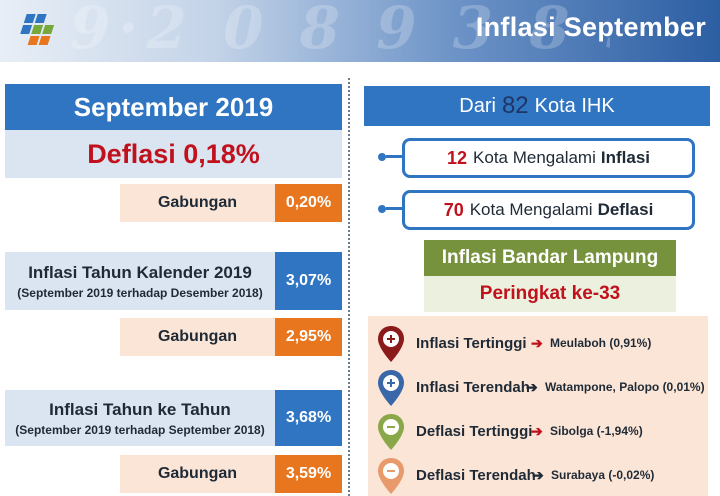  Describe the element at coordinates (308, 281) in the screenshot. I see `calendar-inflation-value: 3,07%` at that location.